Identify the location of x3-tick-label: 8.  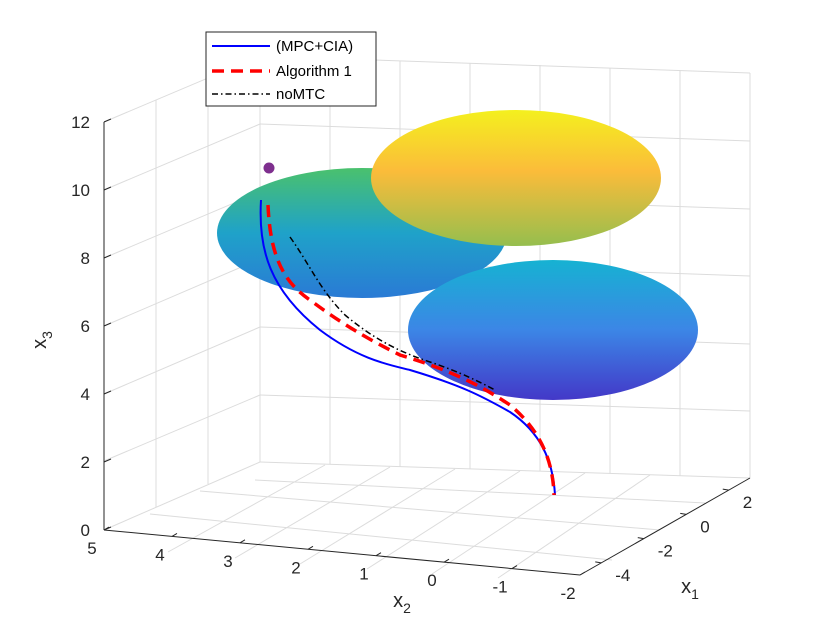
(85, 258).